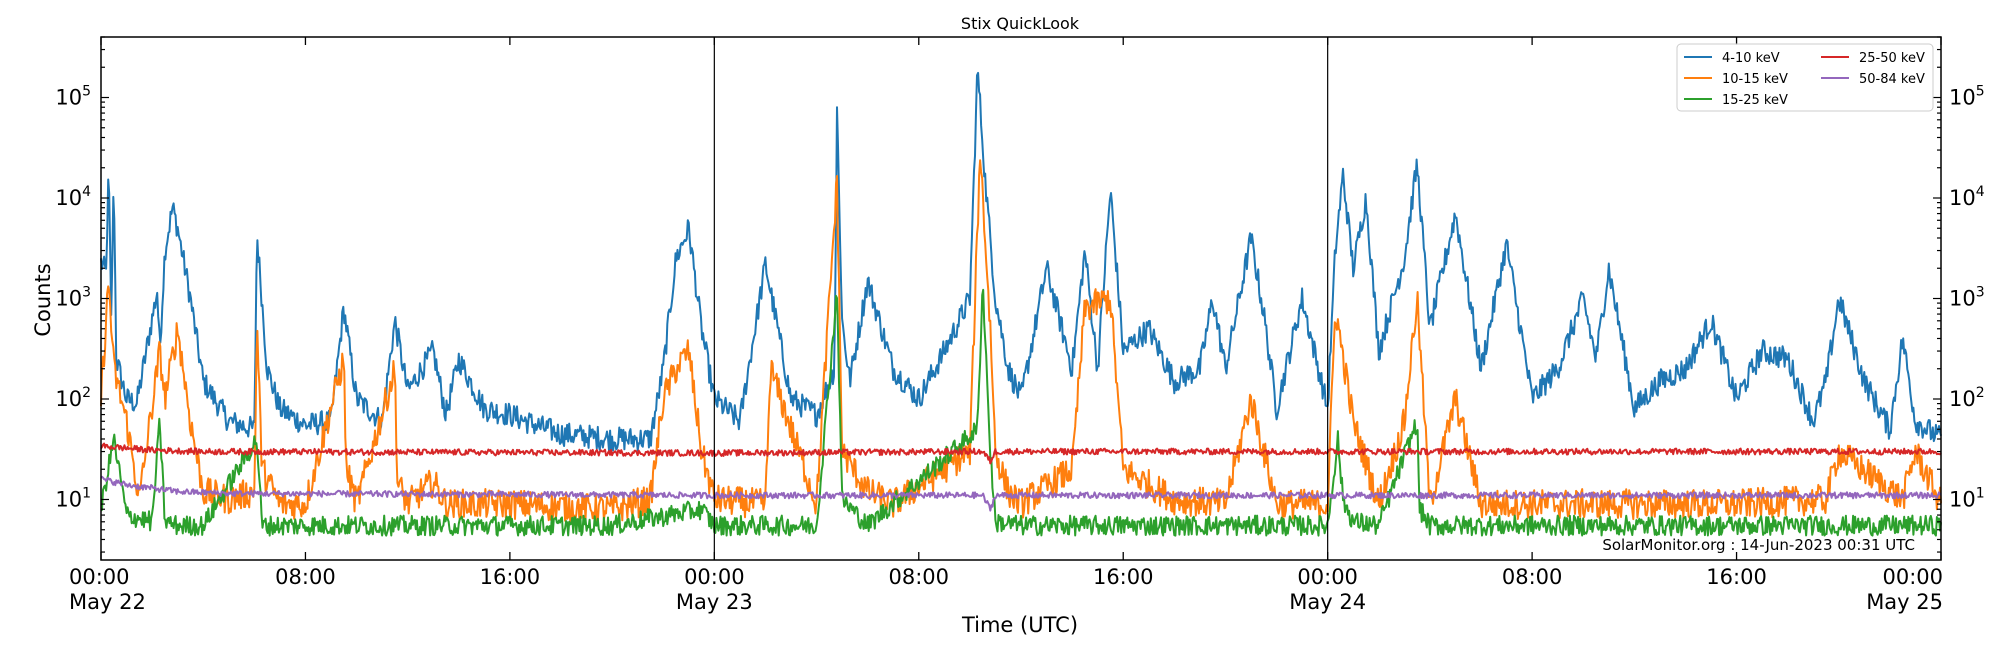 Image resolution: width=2000 pixels, height=650 pixels. Describe the element at coordinates (1967, 398) in the screenshot. I see `y-tick-label-right: 102` at that location.